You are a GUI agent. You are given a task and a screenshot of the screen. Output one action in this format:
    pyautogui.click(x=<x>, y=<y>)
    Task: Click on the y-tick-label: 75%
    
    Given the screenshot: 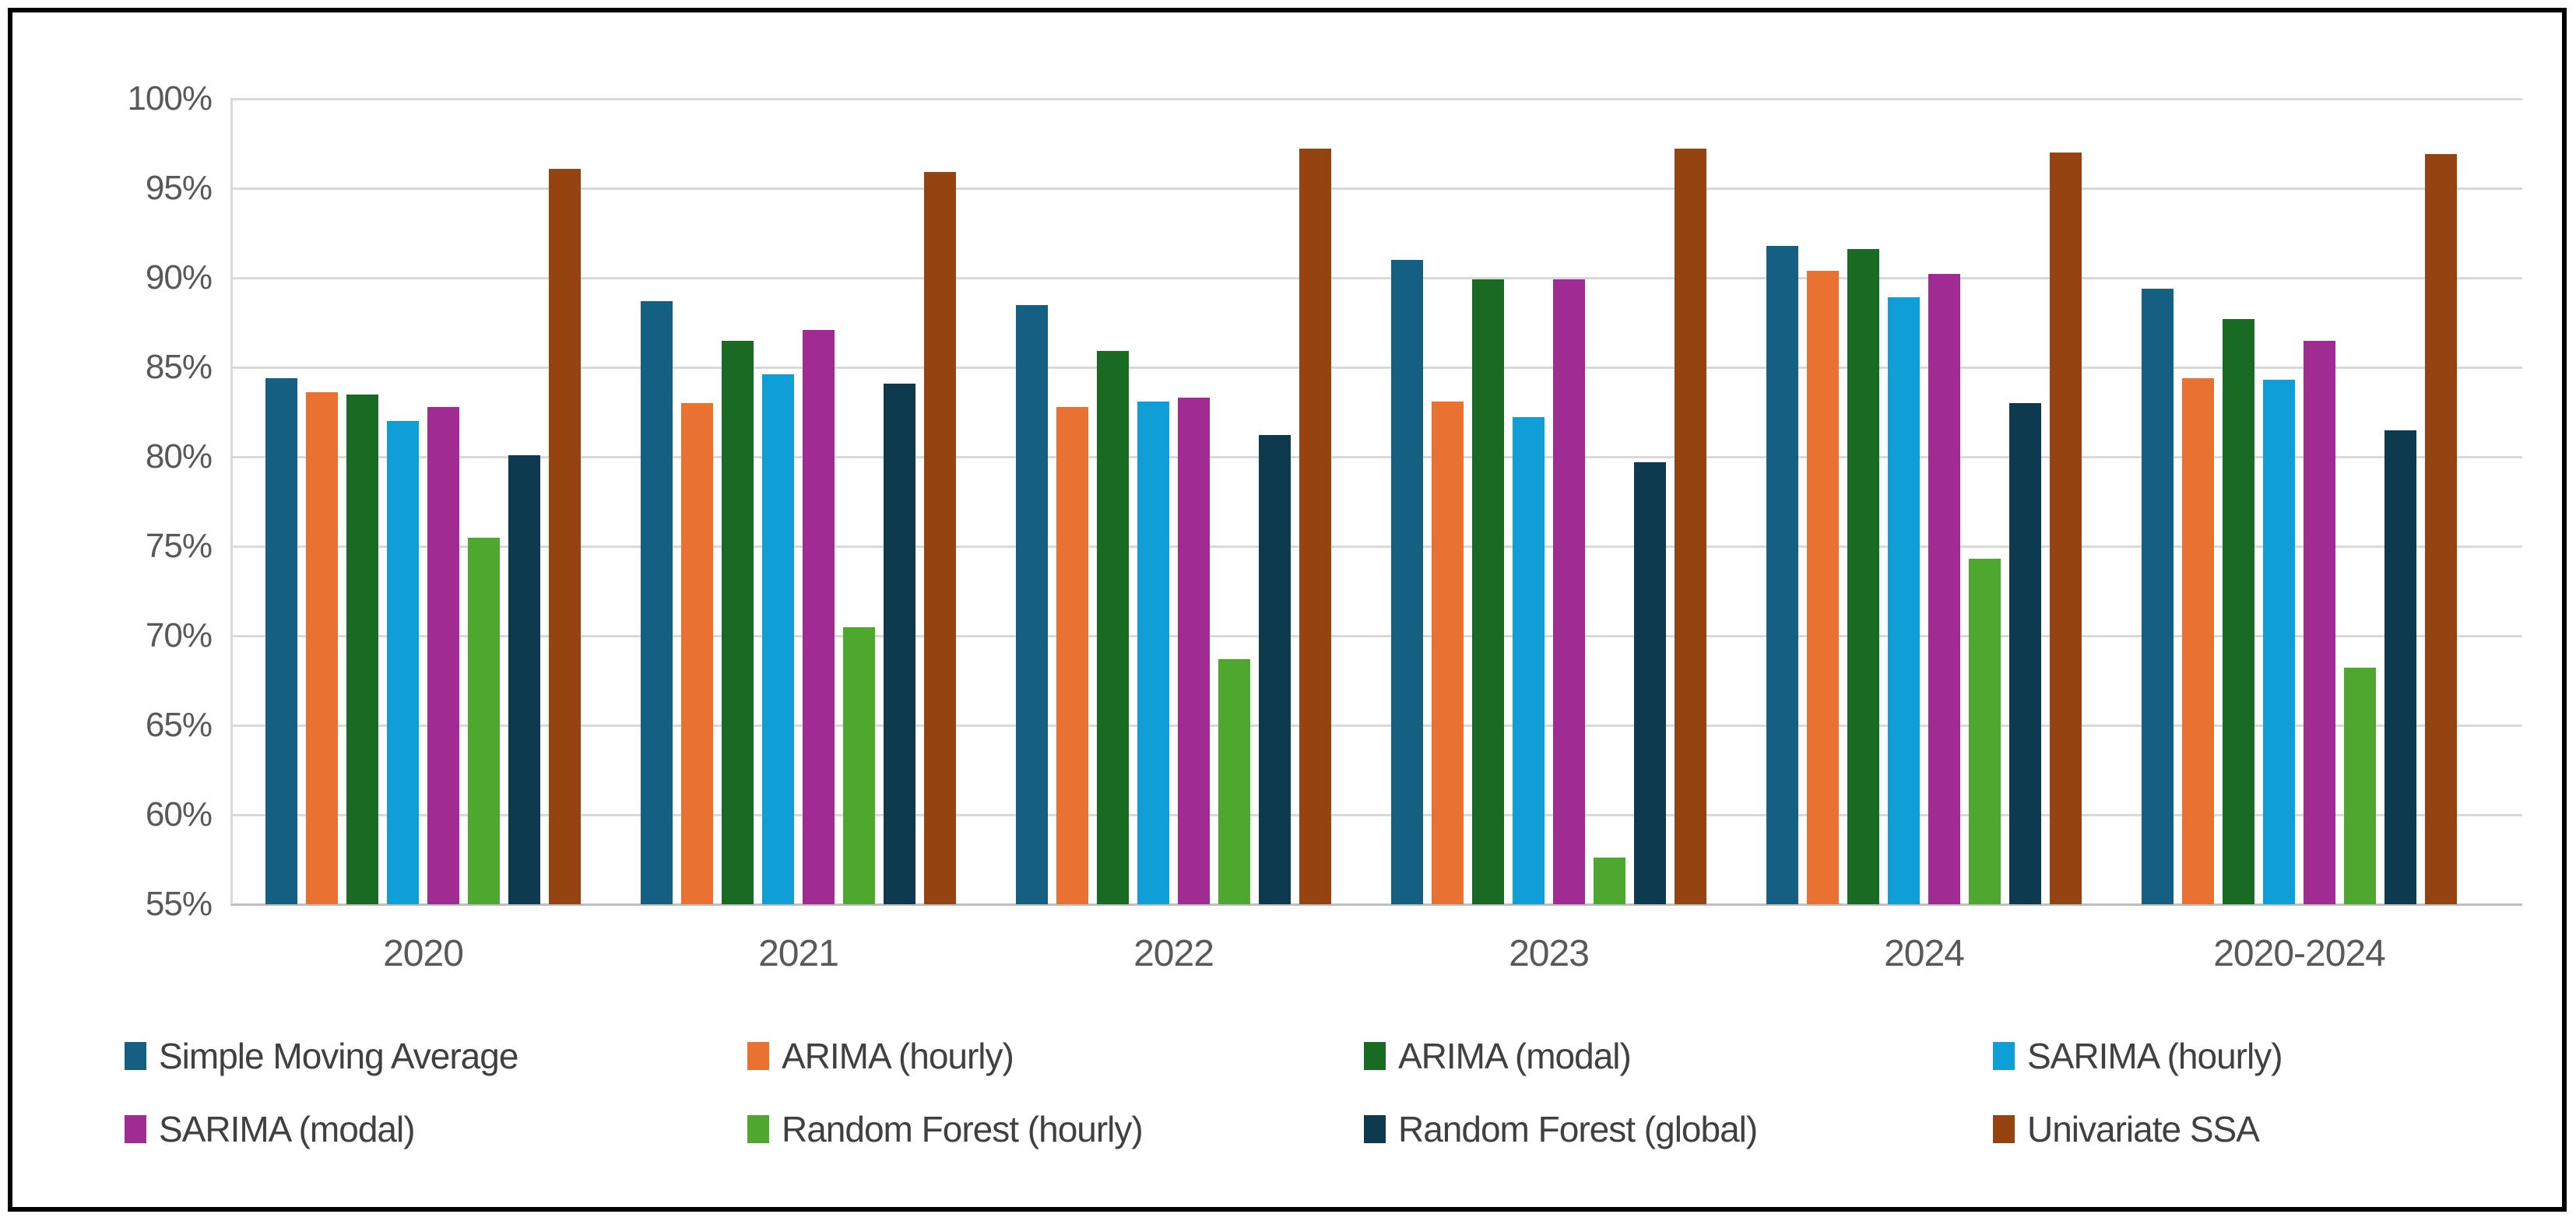 What is the action you would take?
    pyautogui.click(x=179, y=546)
    